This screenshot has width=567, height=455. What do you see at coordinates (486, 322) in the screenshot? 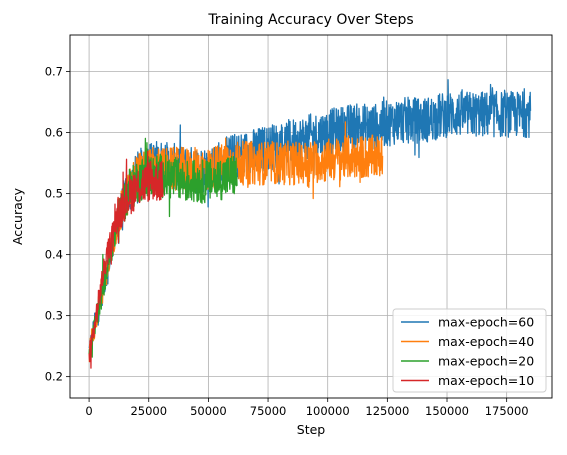
I see `legend-label: max-epoch=60` at bounding box center [486, 322].